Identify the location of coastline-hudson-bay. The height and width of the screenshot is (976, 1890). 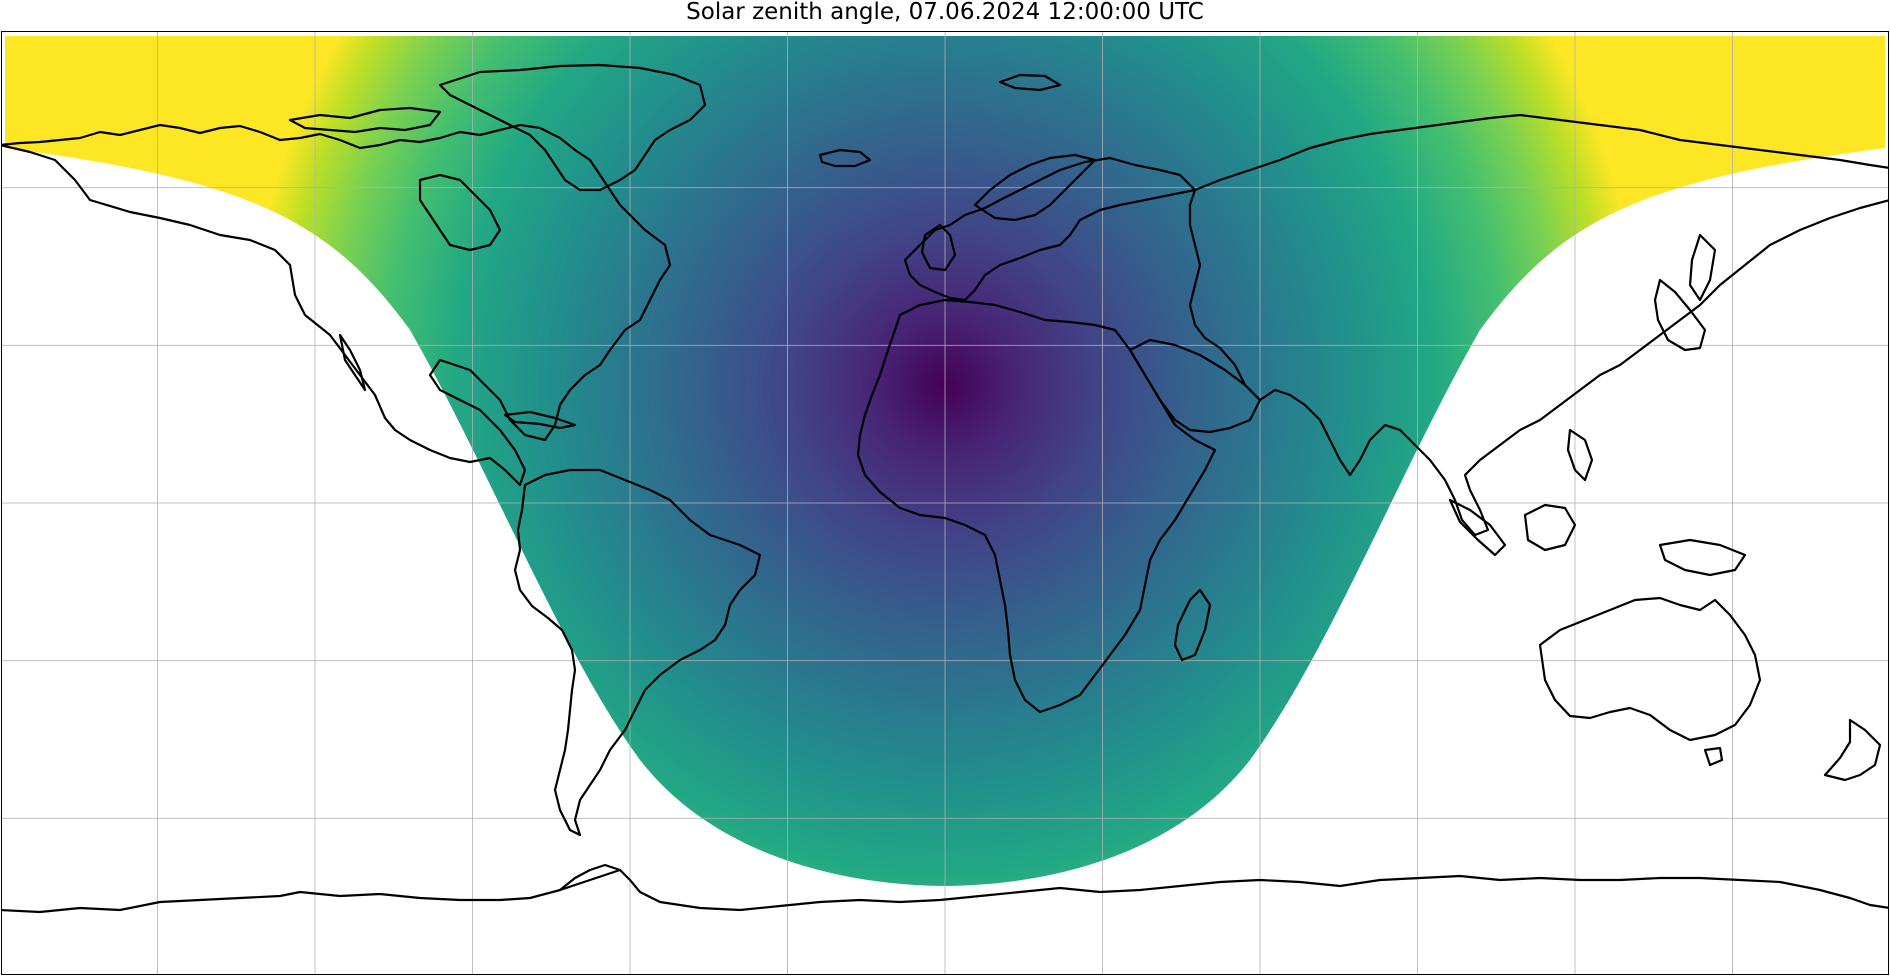
(460, 212).